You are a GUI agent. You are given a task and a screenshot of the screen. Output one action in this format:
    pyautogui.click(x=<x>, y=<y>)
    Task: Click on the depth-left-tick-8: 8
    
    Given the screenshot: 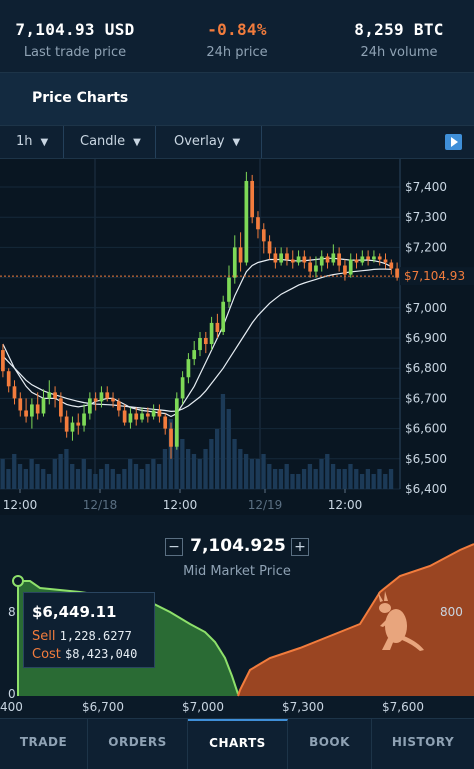 What is the action you would take?
    pyautogui.click(x=12, y=612)
    